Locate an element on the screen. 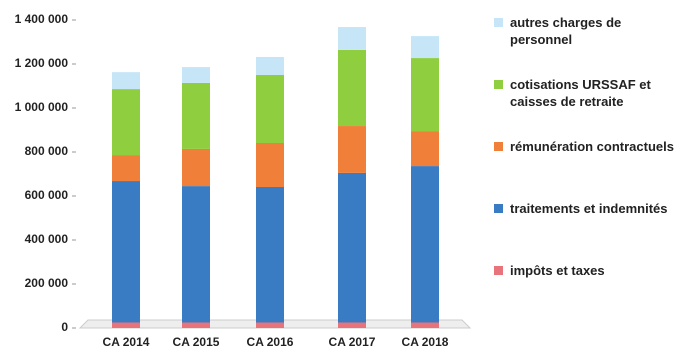 Image resolution: width=687 pixels, height=349 pixels. y-tick-label: 200 000 is located at coordinates (47, 283).